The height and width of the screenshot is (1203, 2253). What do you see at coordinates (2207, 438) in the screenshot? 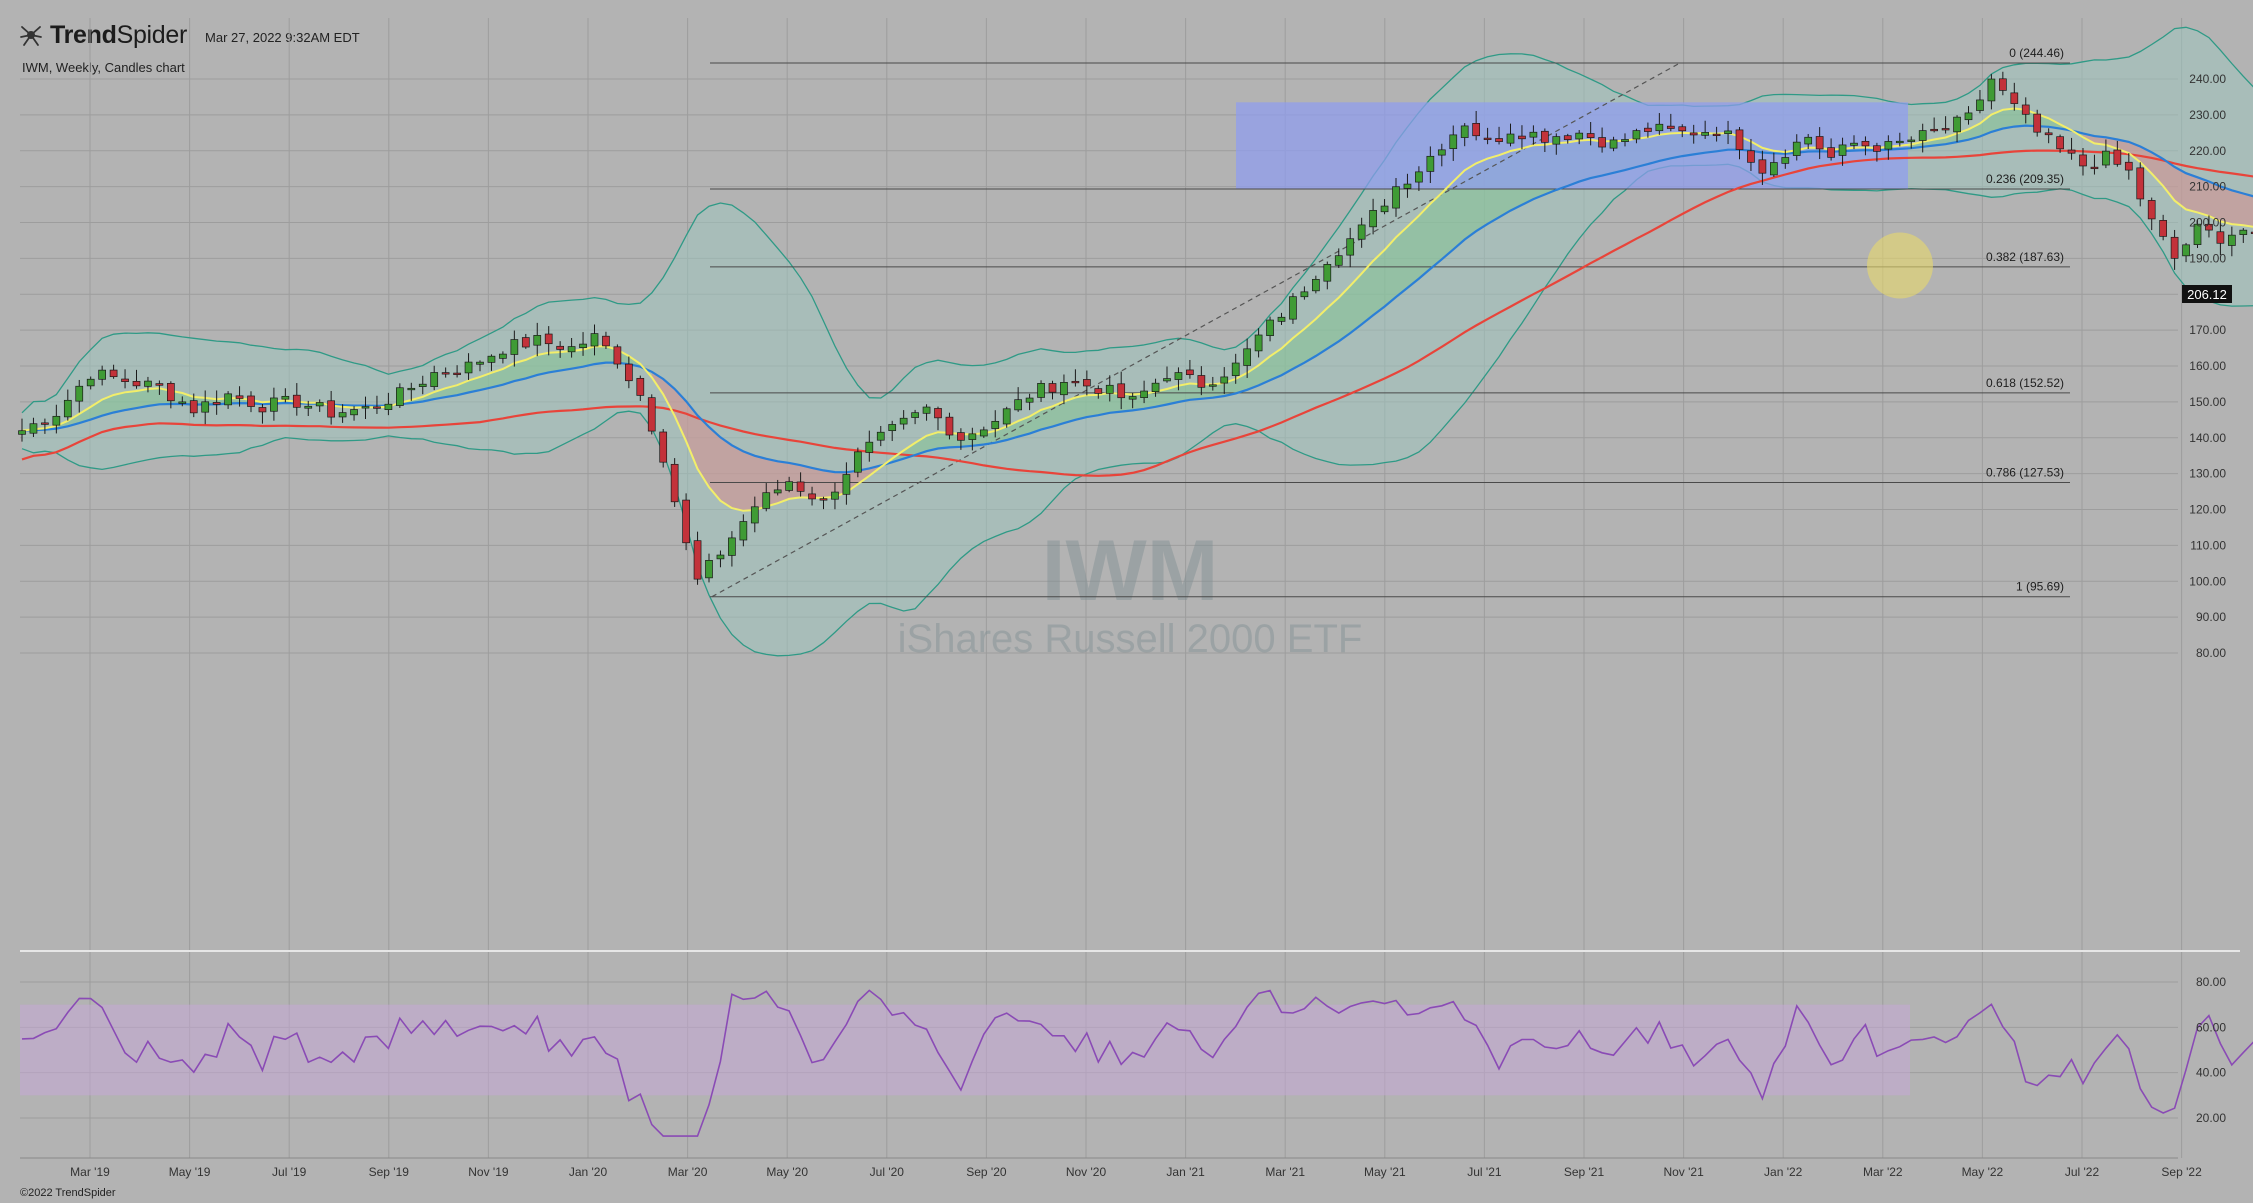
I see `price-axis-label: 140.00` at bounding box center [2207, 438].